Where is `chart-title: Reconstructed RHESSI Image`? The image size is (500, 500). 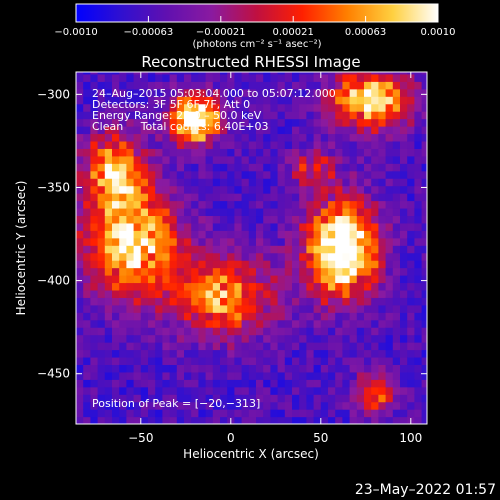 chart-title: Reconstructed RHESSI Image is located at coordinates (250, 62).